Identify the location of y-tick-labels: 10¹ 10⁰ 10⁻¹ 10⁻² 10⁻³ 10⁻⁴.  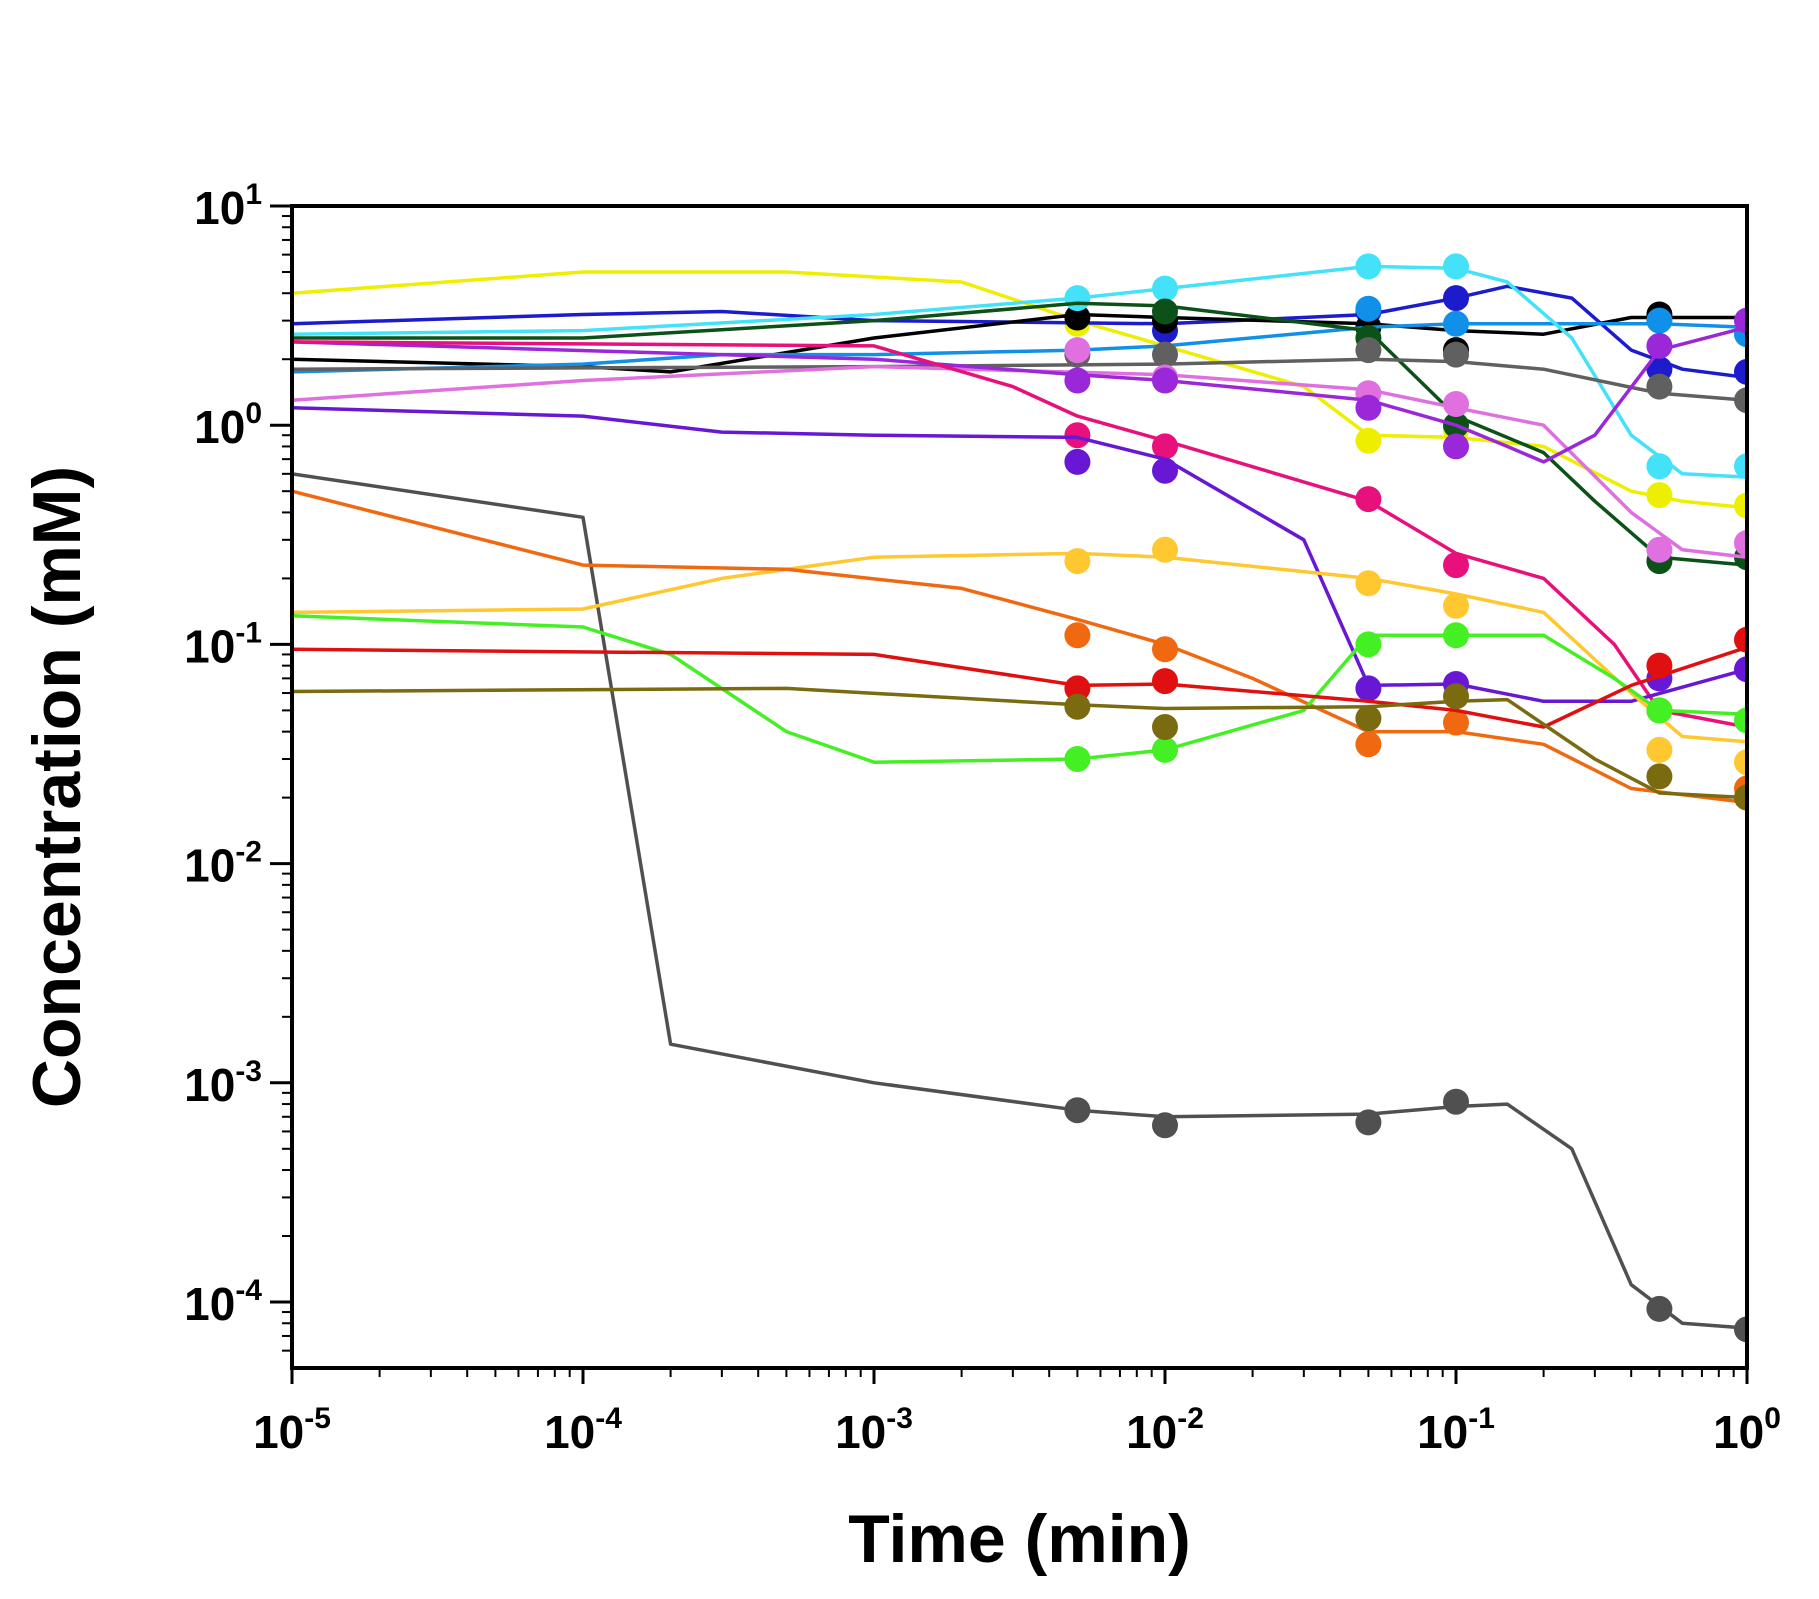
(223, 754).